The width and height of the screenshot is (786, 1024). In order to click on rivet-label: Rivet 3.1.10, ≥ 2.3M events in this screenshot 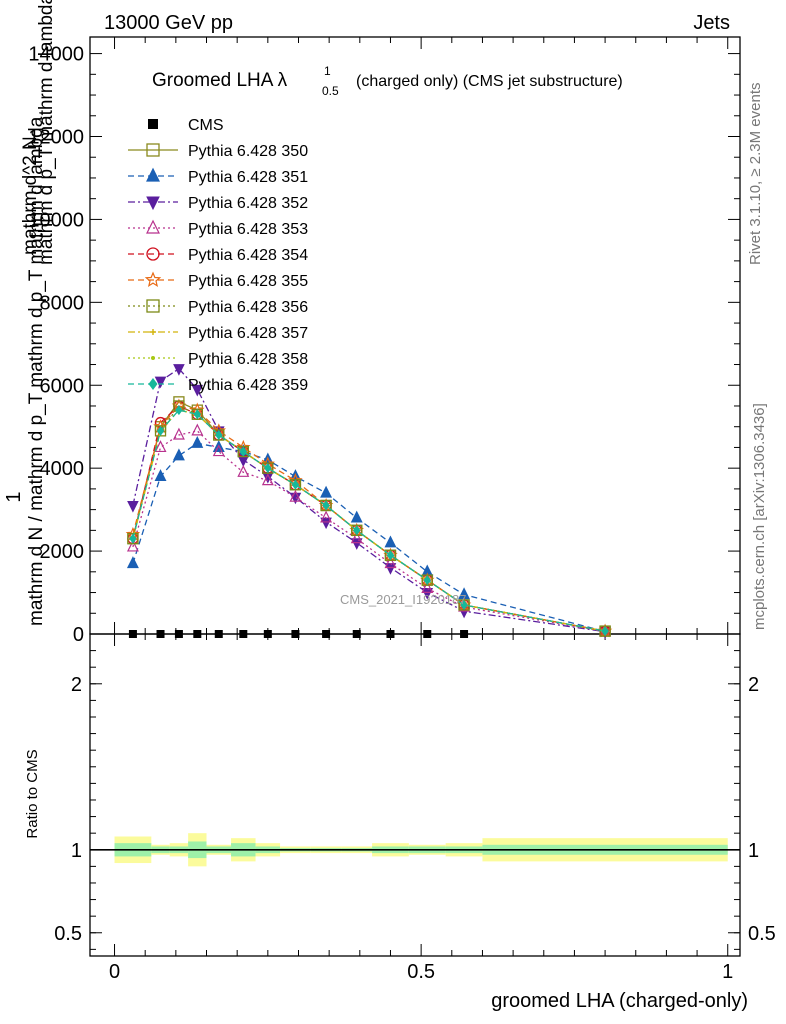, I will do `click(755, 174)`.